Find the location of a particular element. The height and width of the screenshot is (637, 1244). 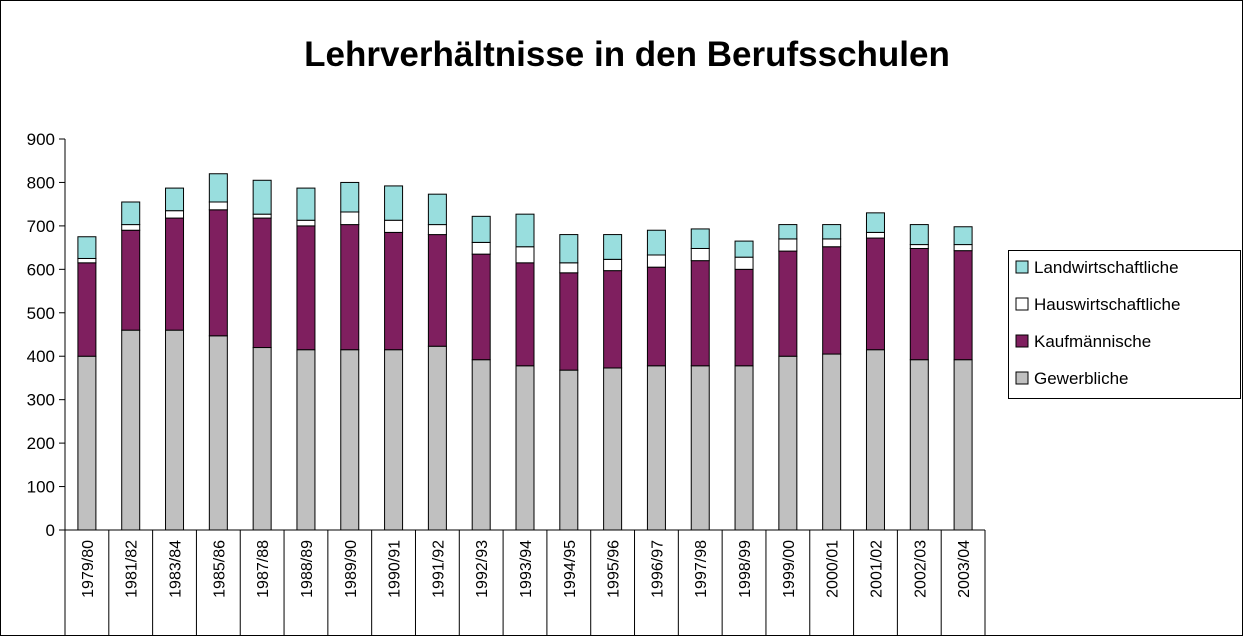

x-tick-label: 1992/93 is located at coordinates (482, 569).